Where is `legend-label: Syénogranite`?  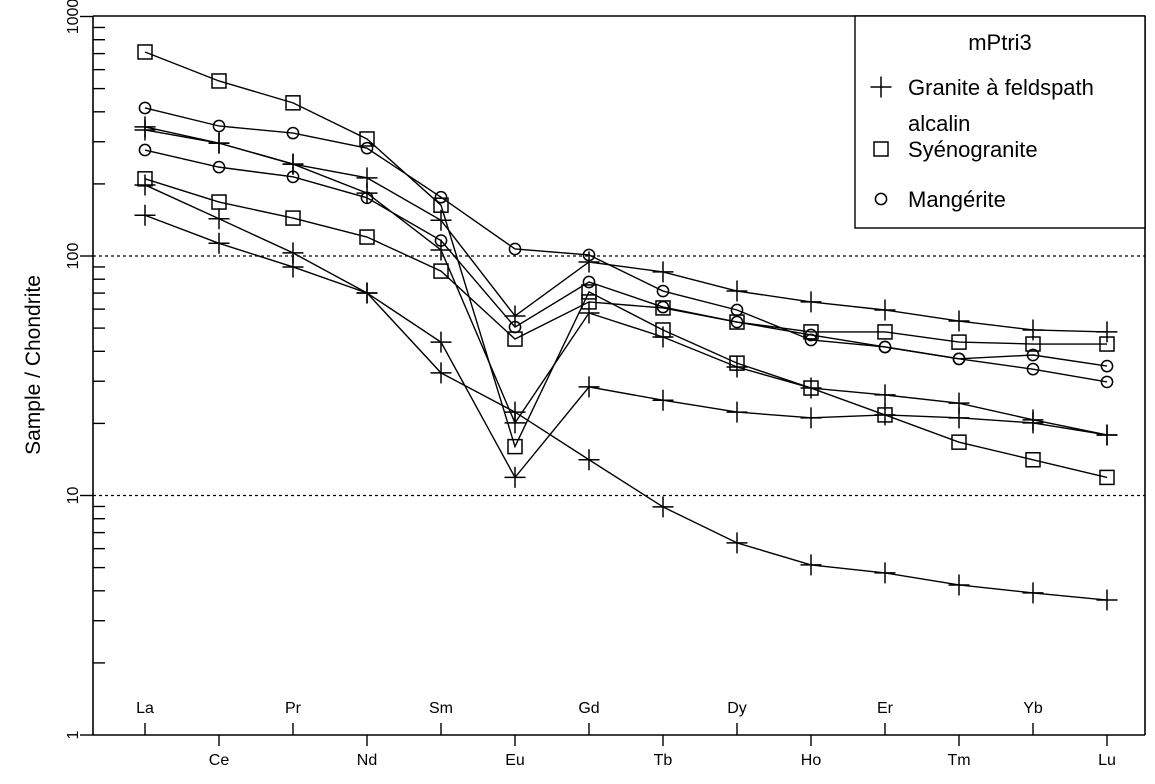 legend-label: Syénogranite is located at coordinates (973, 149).